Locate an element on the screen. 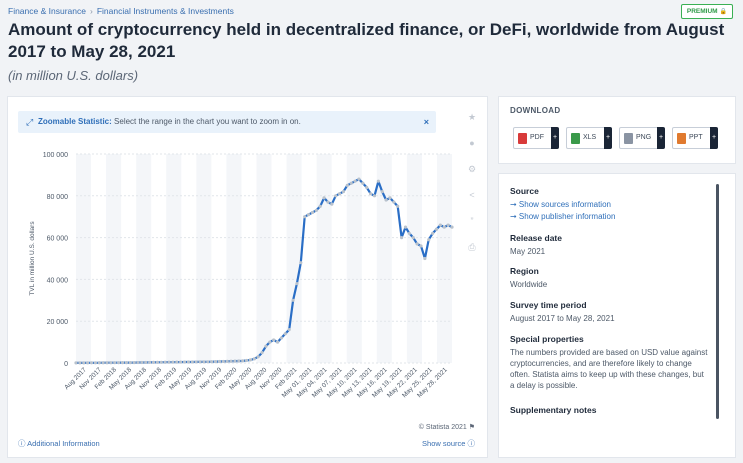 The width and height of the screenshot is (743, 463). y-axis-label: TVL in million U.S. dollars is located at coordinates (32, 258).